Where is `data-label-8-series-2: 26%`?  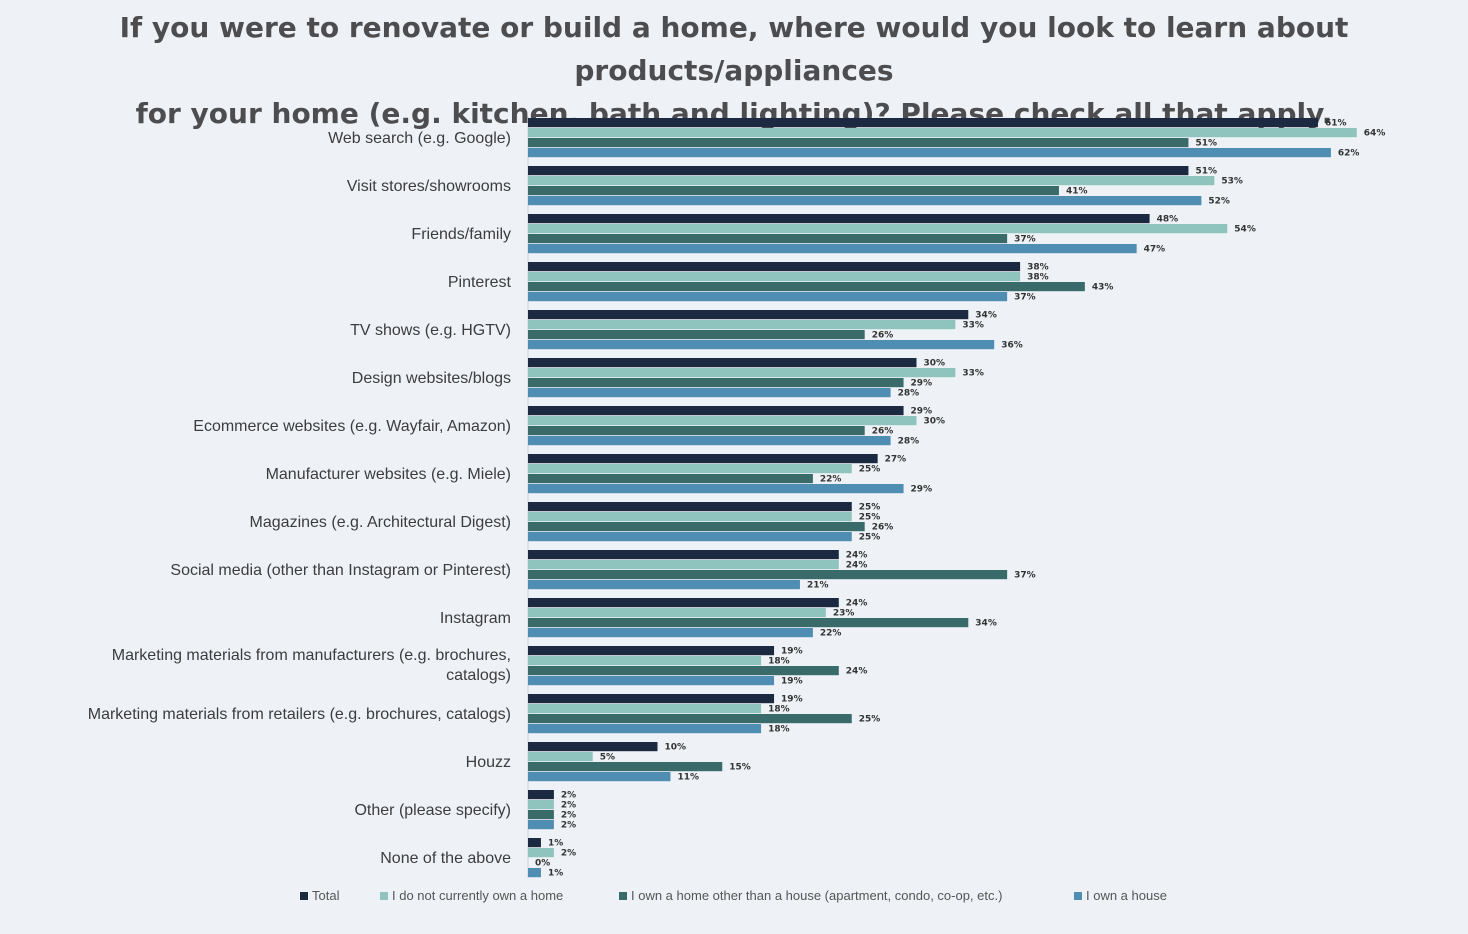 data-label-8-series-2: 26% is located at coordinates (883, 528).